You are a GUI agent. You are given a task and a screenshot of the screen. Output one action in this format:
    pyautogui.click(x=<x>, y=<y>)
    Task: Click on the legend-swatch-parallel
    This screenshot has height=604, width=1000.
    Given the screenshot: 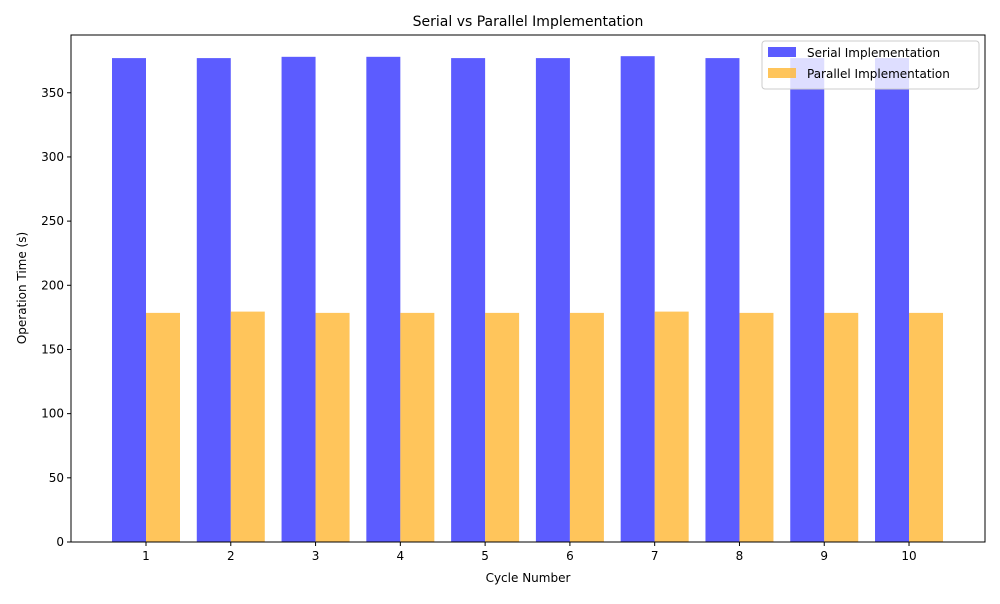 What is the action you would take?
    pyautogui.click(x=782, y=73)
    